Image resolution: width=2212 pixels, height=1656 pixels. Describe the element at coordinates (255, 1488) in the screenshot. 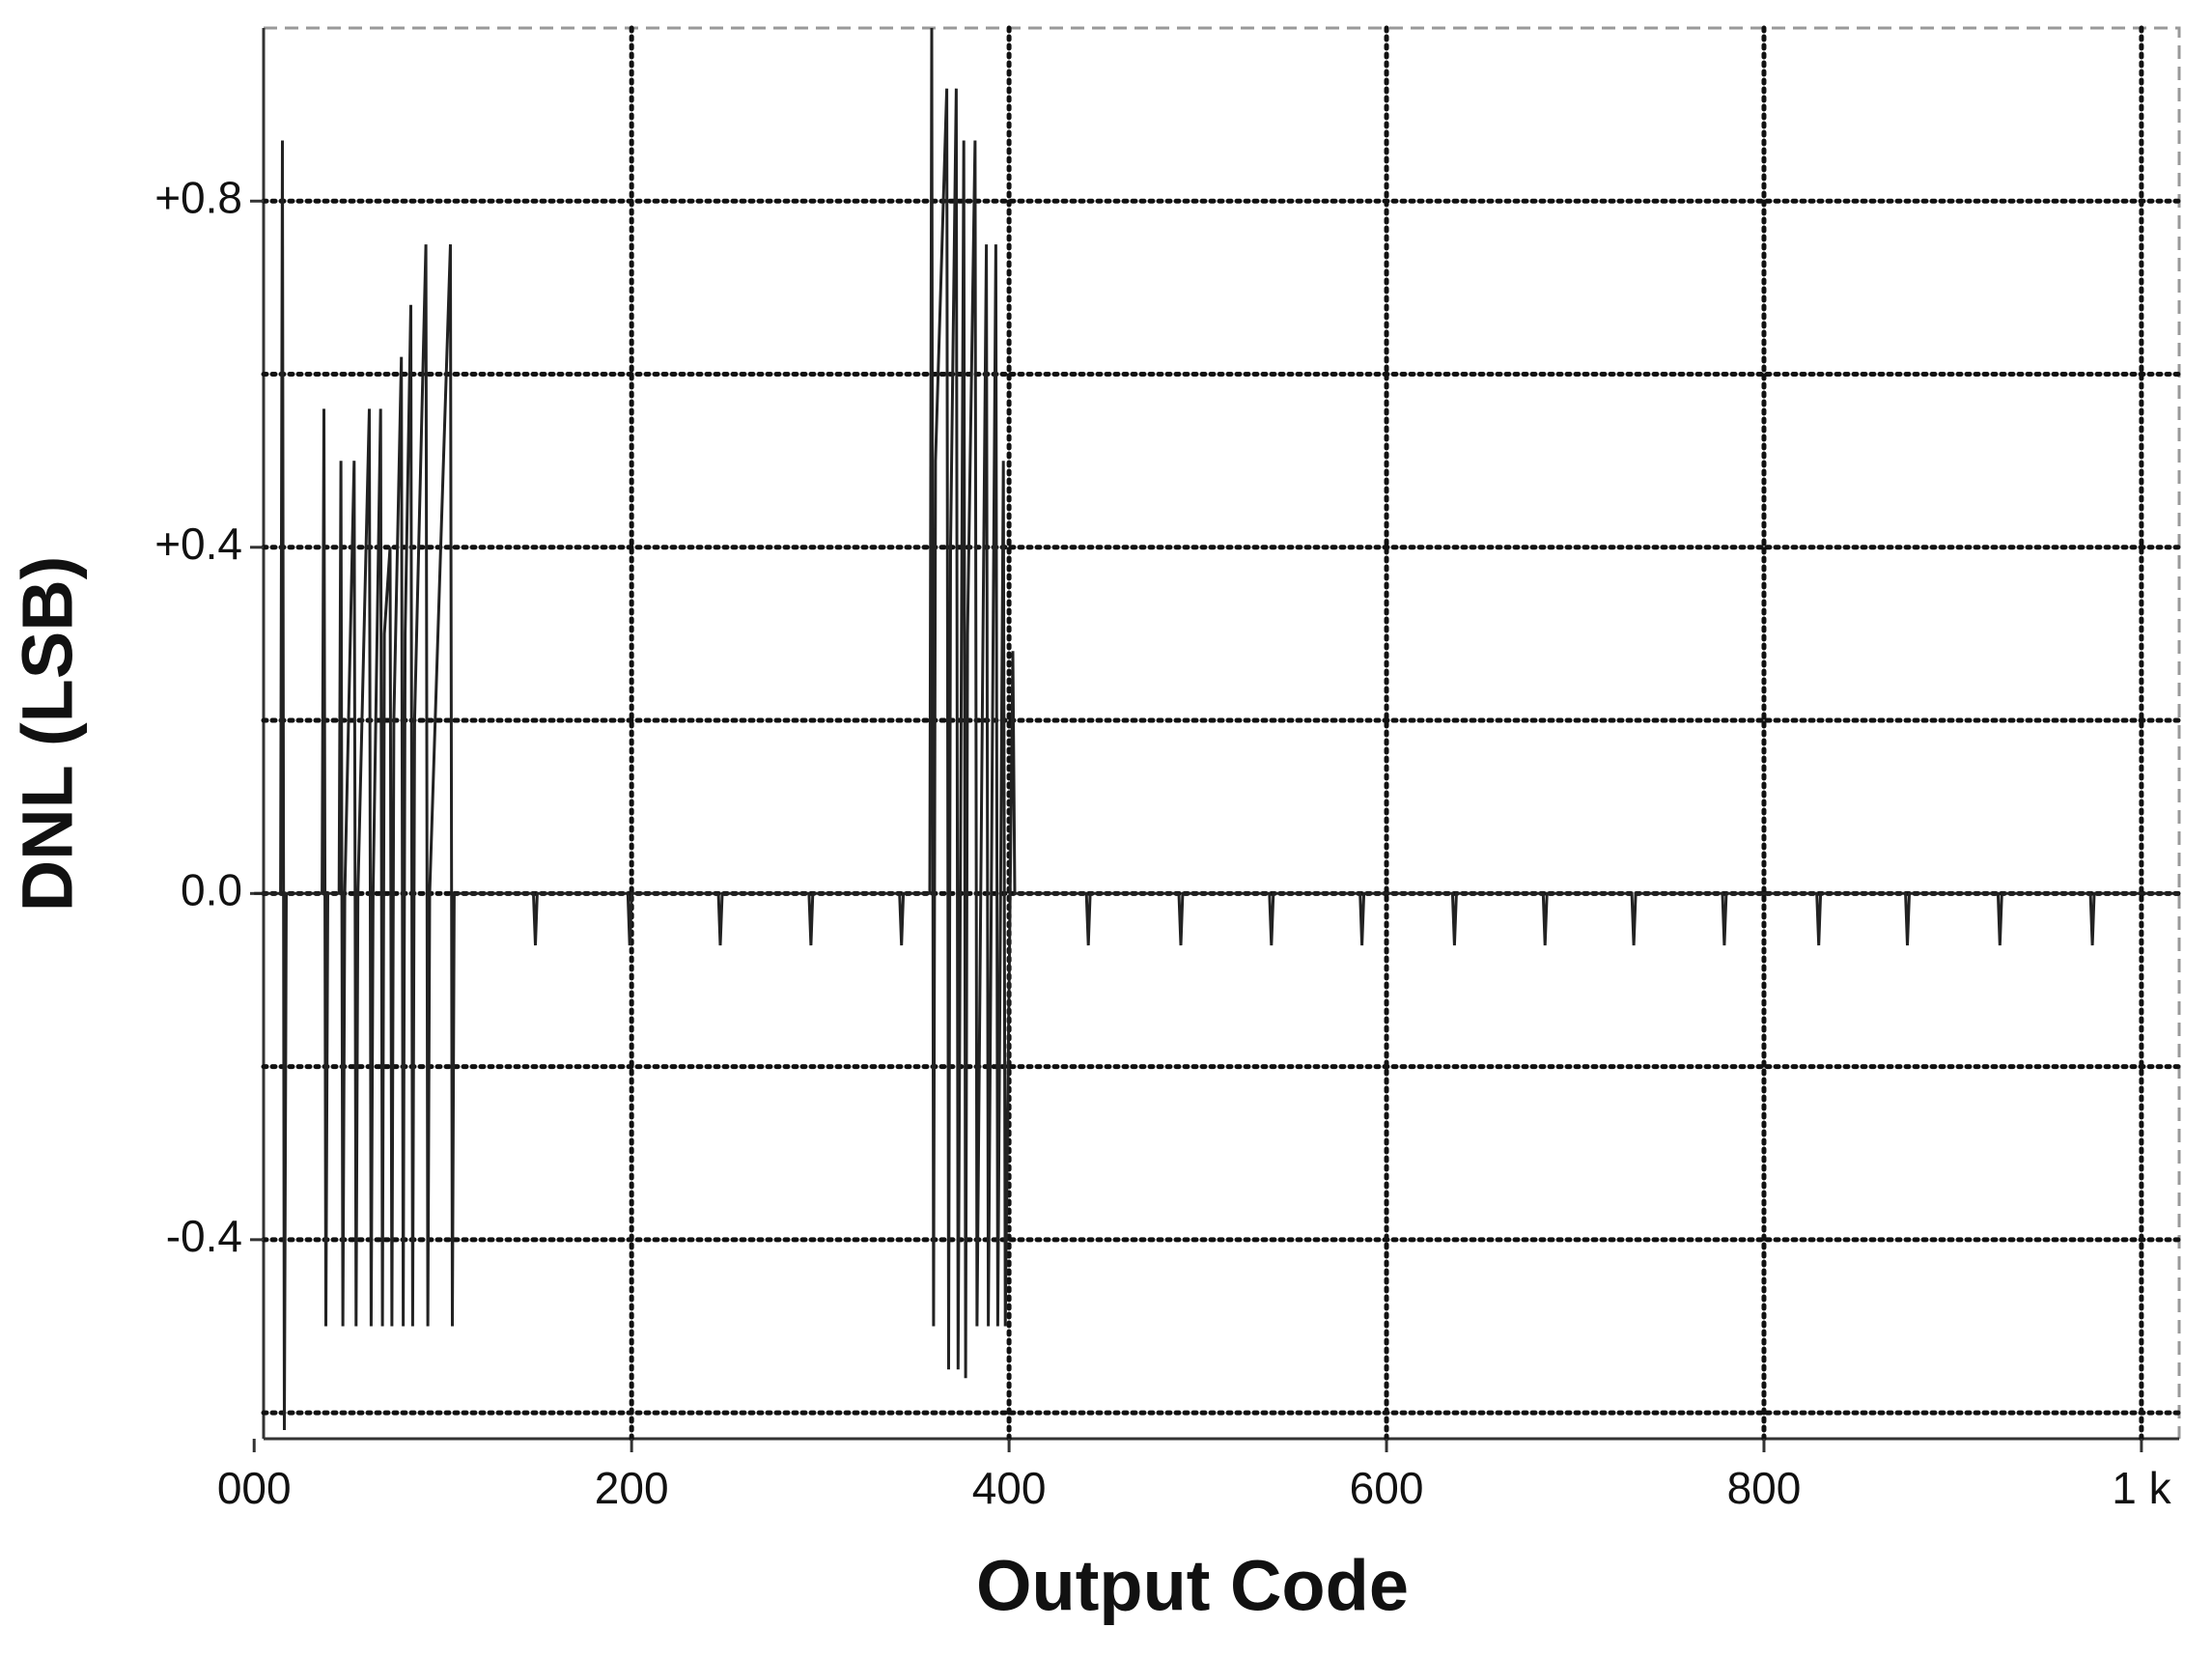

I see `x-tick-label: 000` at that location.